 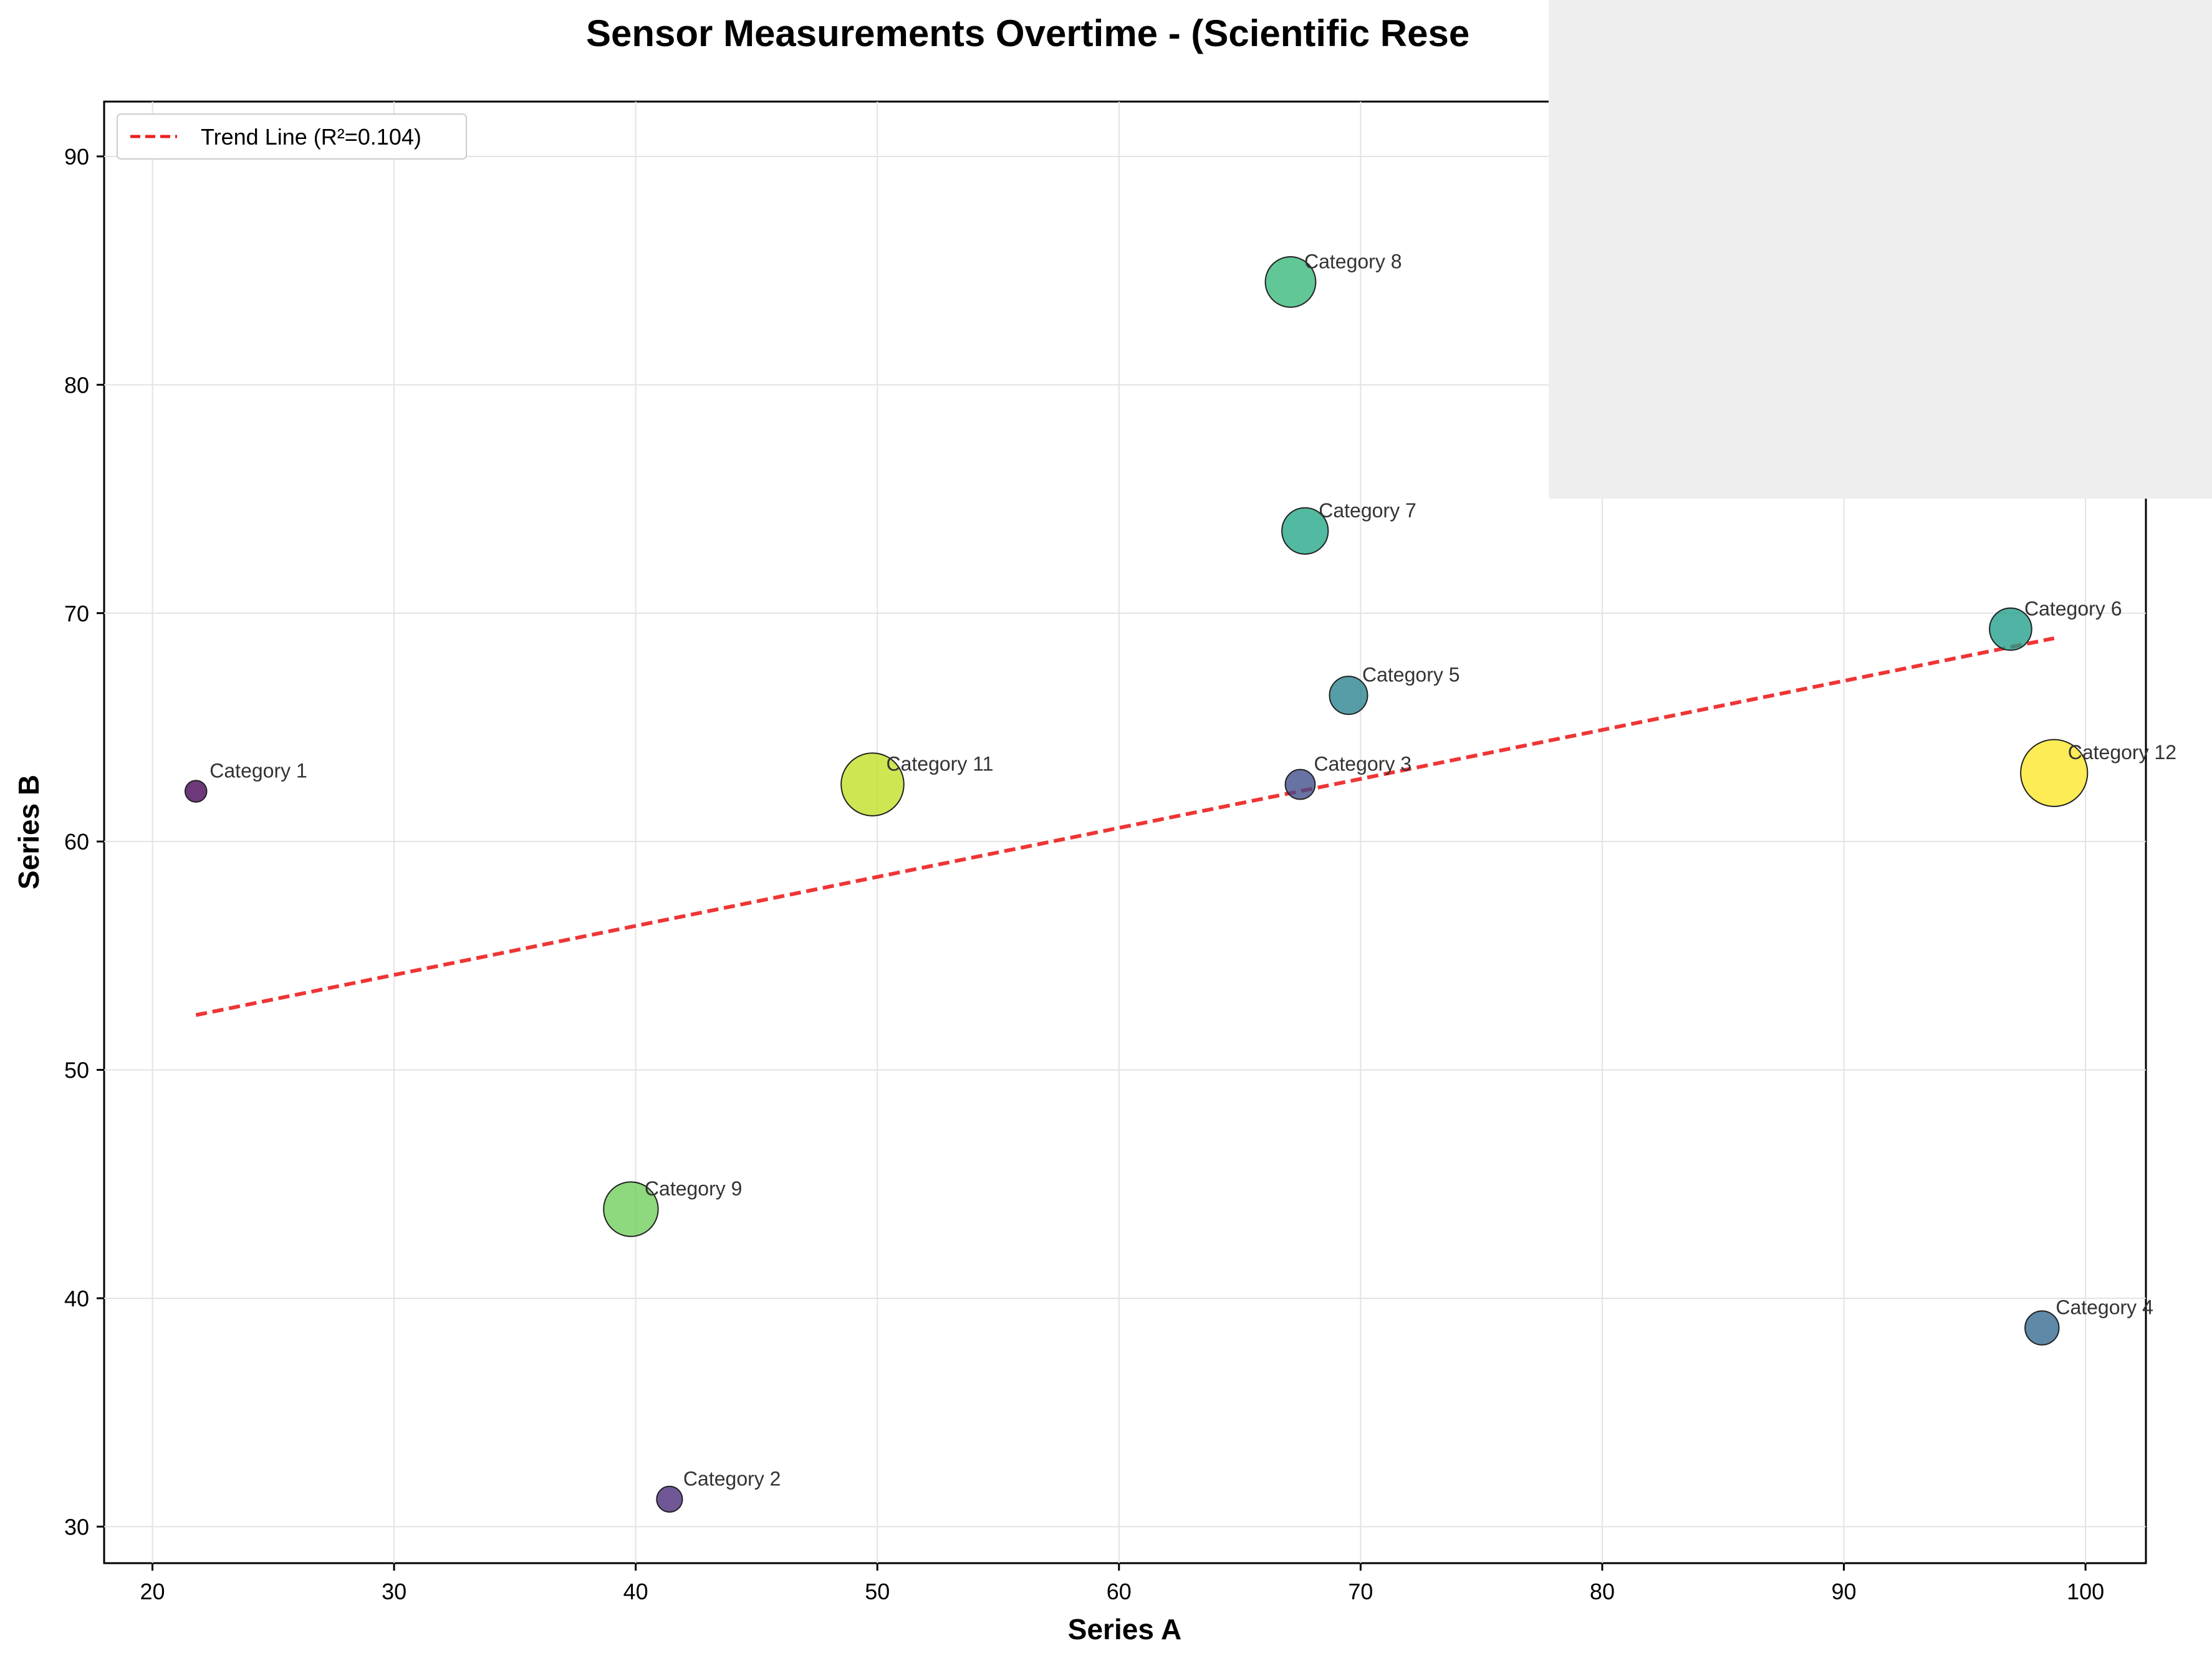 I want to click on y-axis-label: Series B, so click(x=29, y=832).